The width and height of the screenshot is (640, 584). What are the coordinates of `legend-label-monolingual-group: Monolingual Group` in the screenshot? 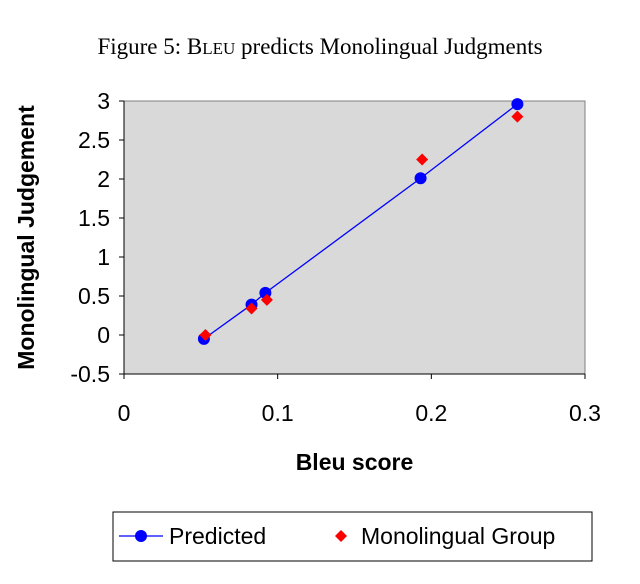 It's located at (458, 536).